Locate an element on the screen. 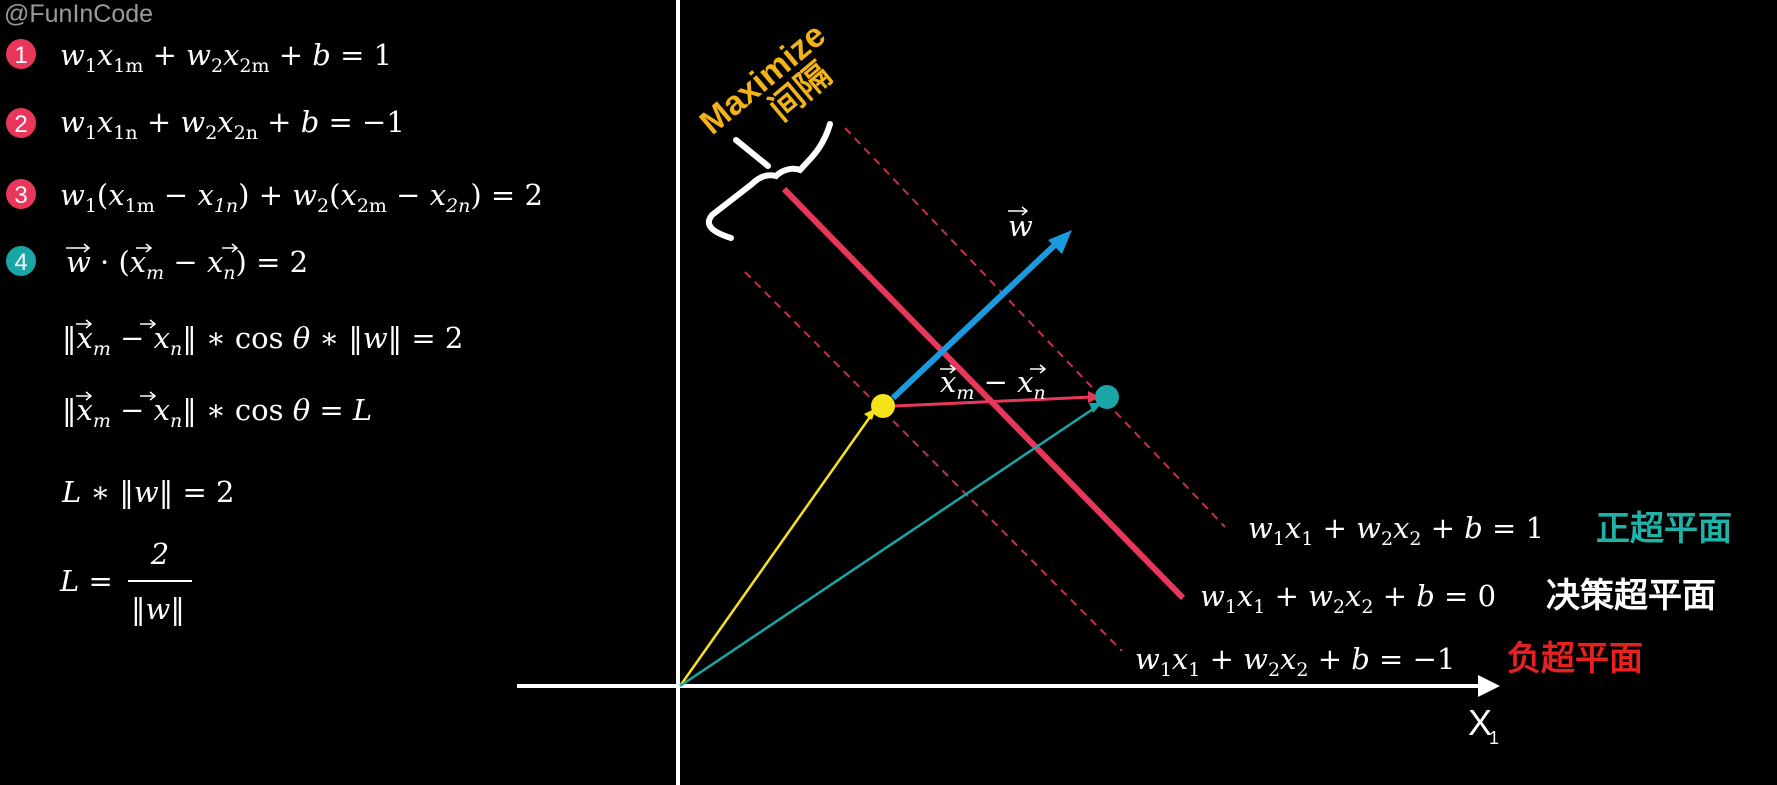  negative-hyperplane-equation: w1x1 + w2x2 + b = −1 is located at coordinates (1295, 661).